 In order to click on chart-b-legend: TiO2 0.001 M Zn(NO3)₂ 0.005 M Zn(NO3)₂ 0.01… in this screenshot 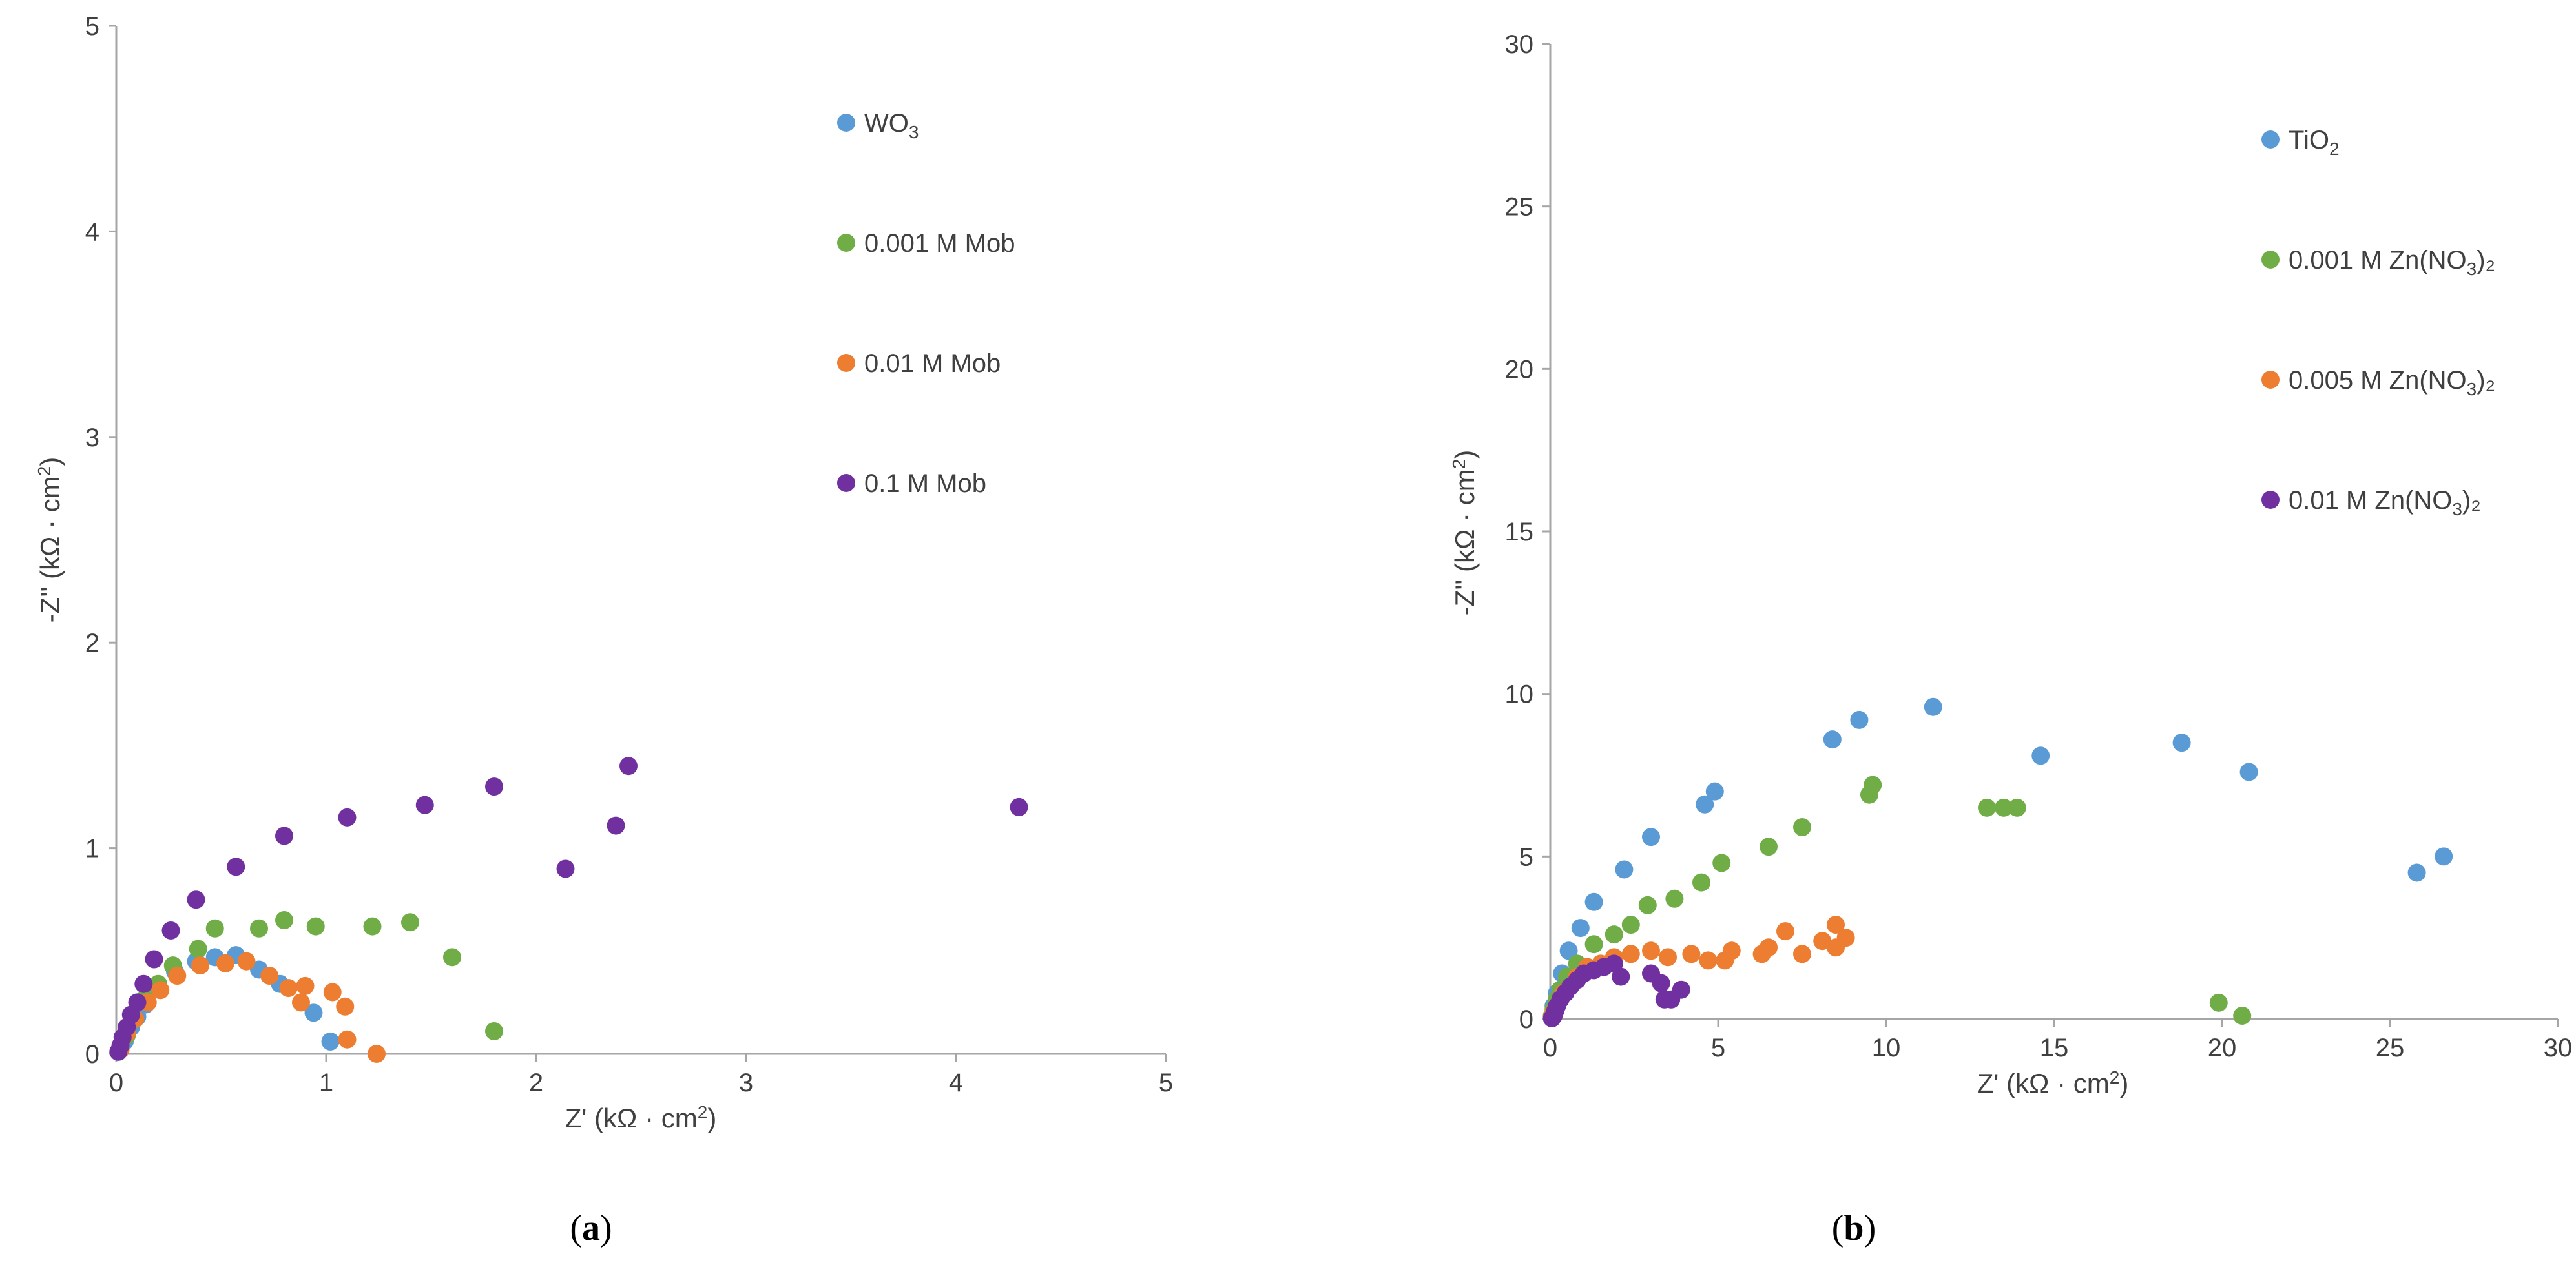, I will do `click(2378, 322)`.